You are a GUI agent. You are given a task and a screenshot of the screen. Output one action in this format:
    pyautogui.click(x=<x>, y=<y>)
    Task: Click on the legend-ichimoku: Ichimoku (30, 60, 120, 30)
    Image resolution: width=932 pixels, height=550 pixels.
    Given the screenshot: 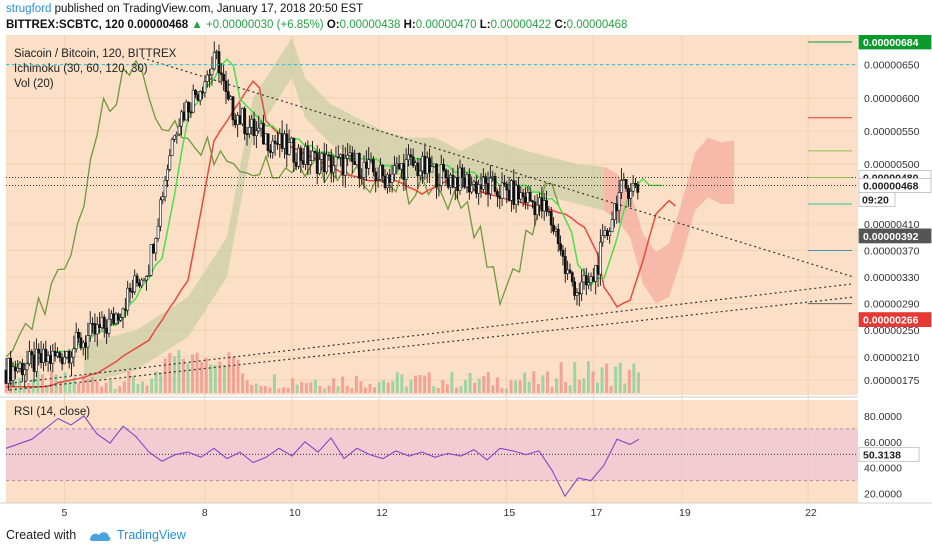 What is the action you would take?
    pyautogui.click(x=81, y=69)
    